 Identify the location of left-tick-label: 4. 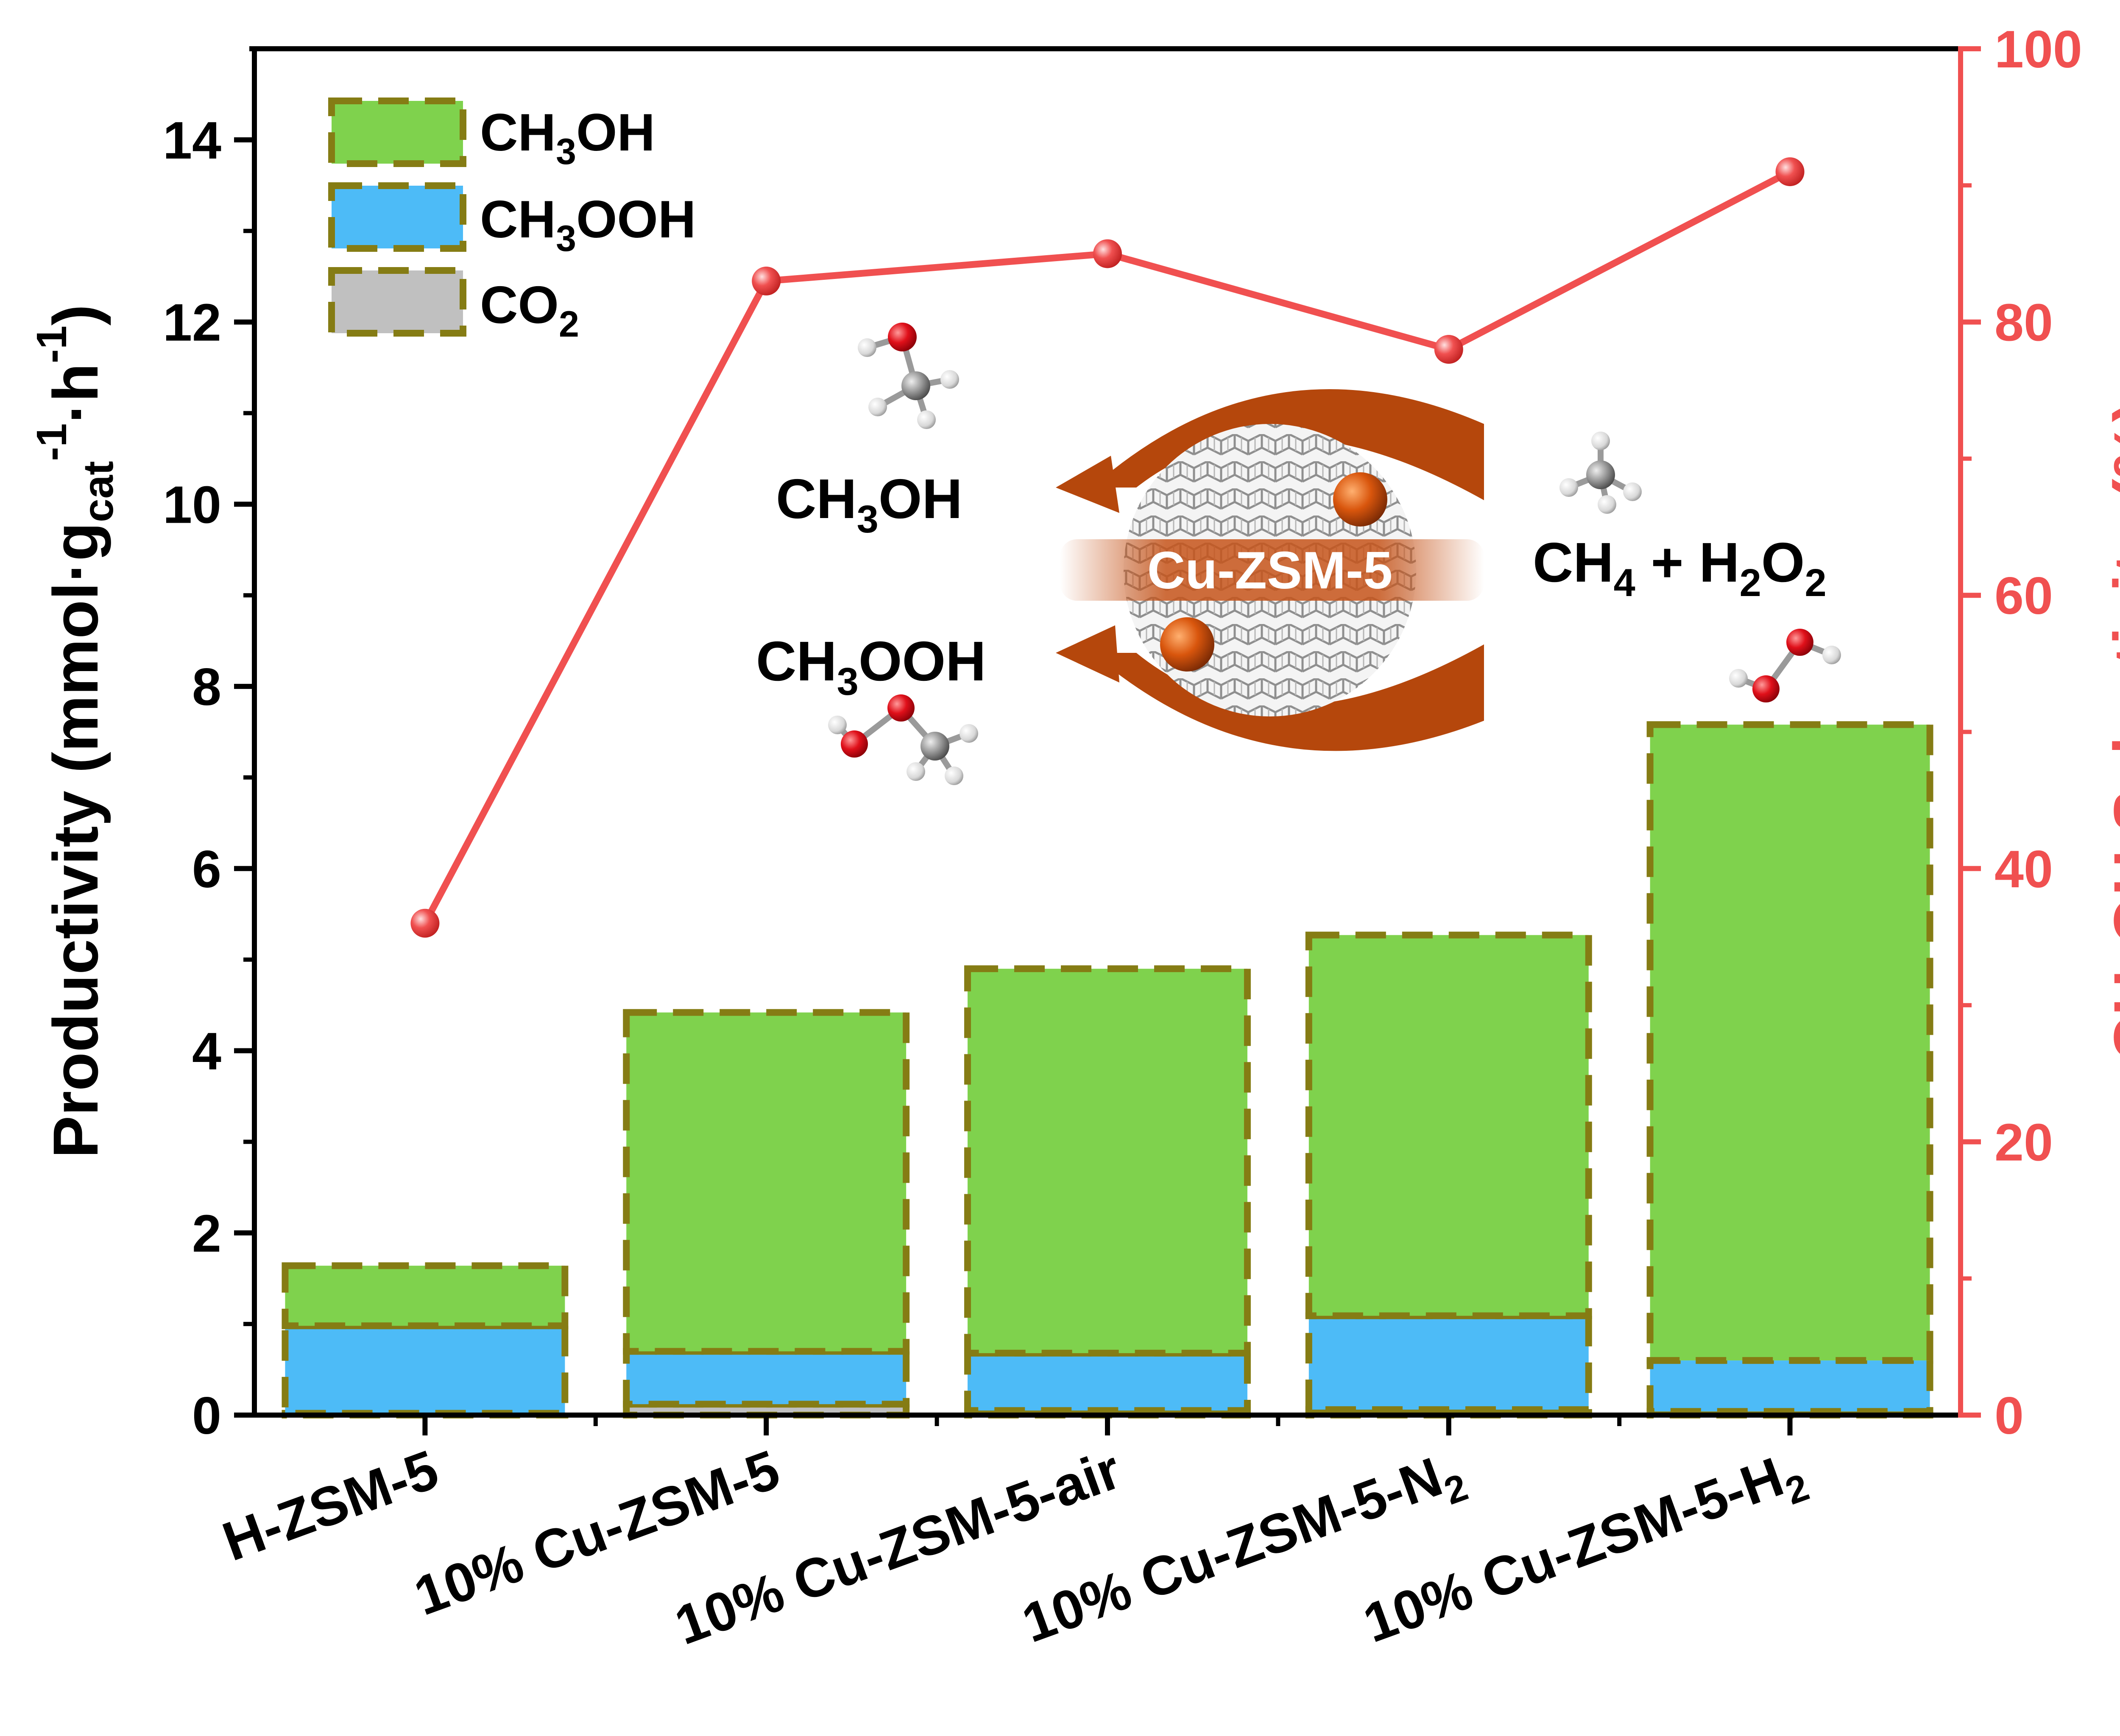
(206, 1052).